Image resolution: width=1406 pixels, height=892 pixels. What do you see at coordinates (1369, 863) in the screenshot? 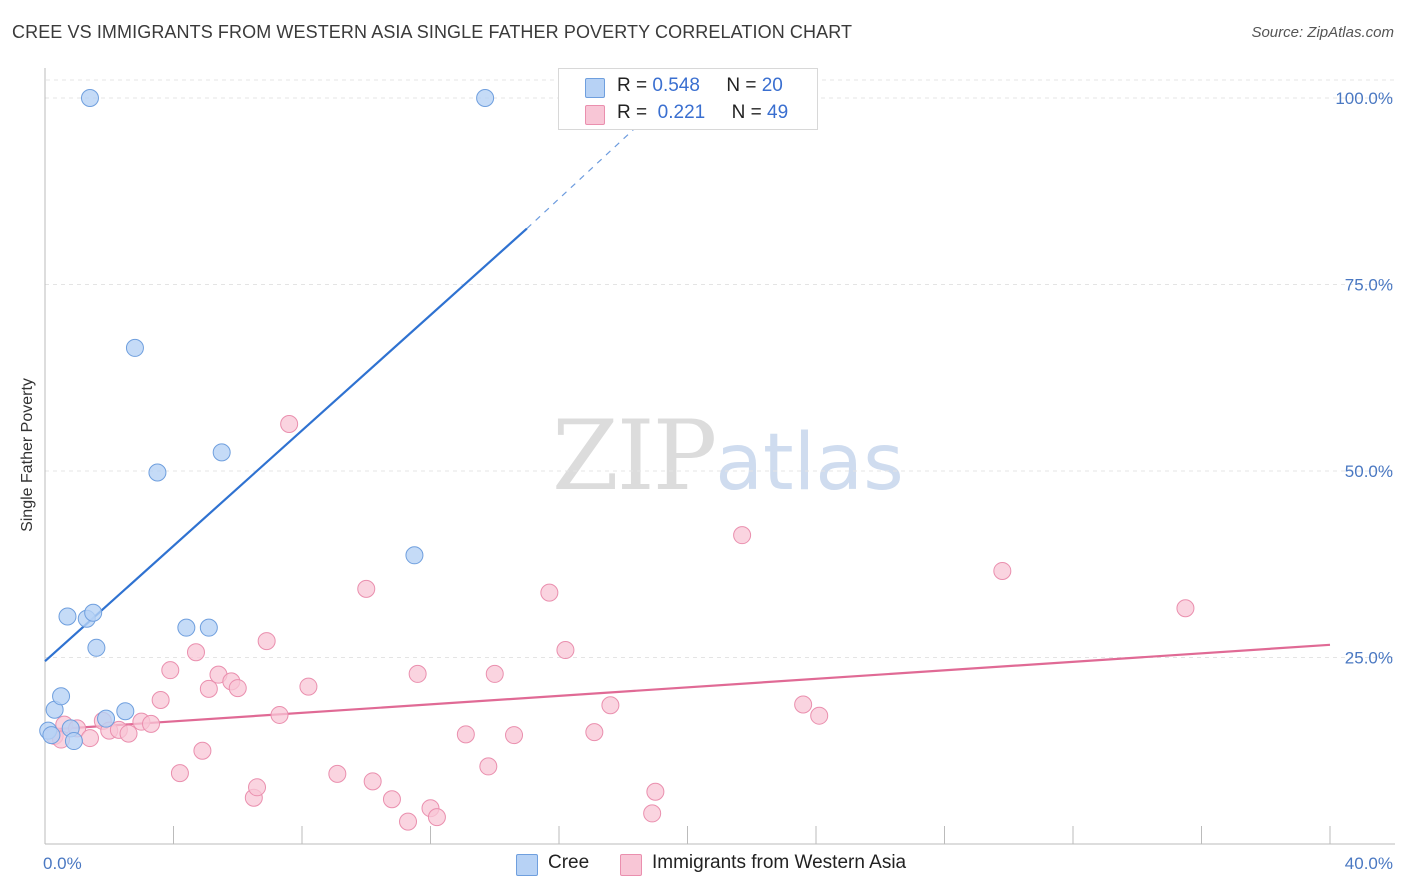
I see `x-tick-label-max: 40.0%` at bounding box center [1369, 863].